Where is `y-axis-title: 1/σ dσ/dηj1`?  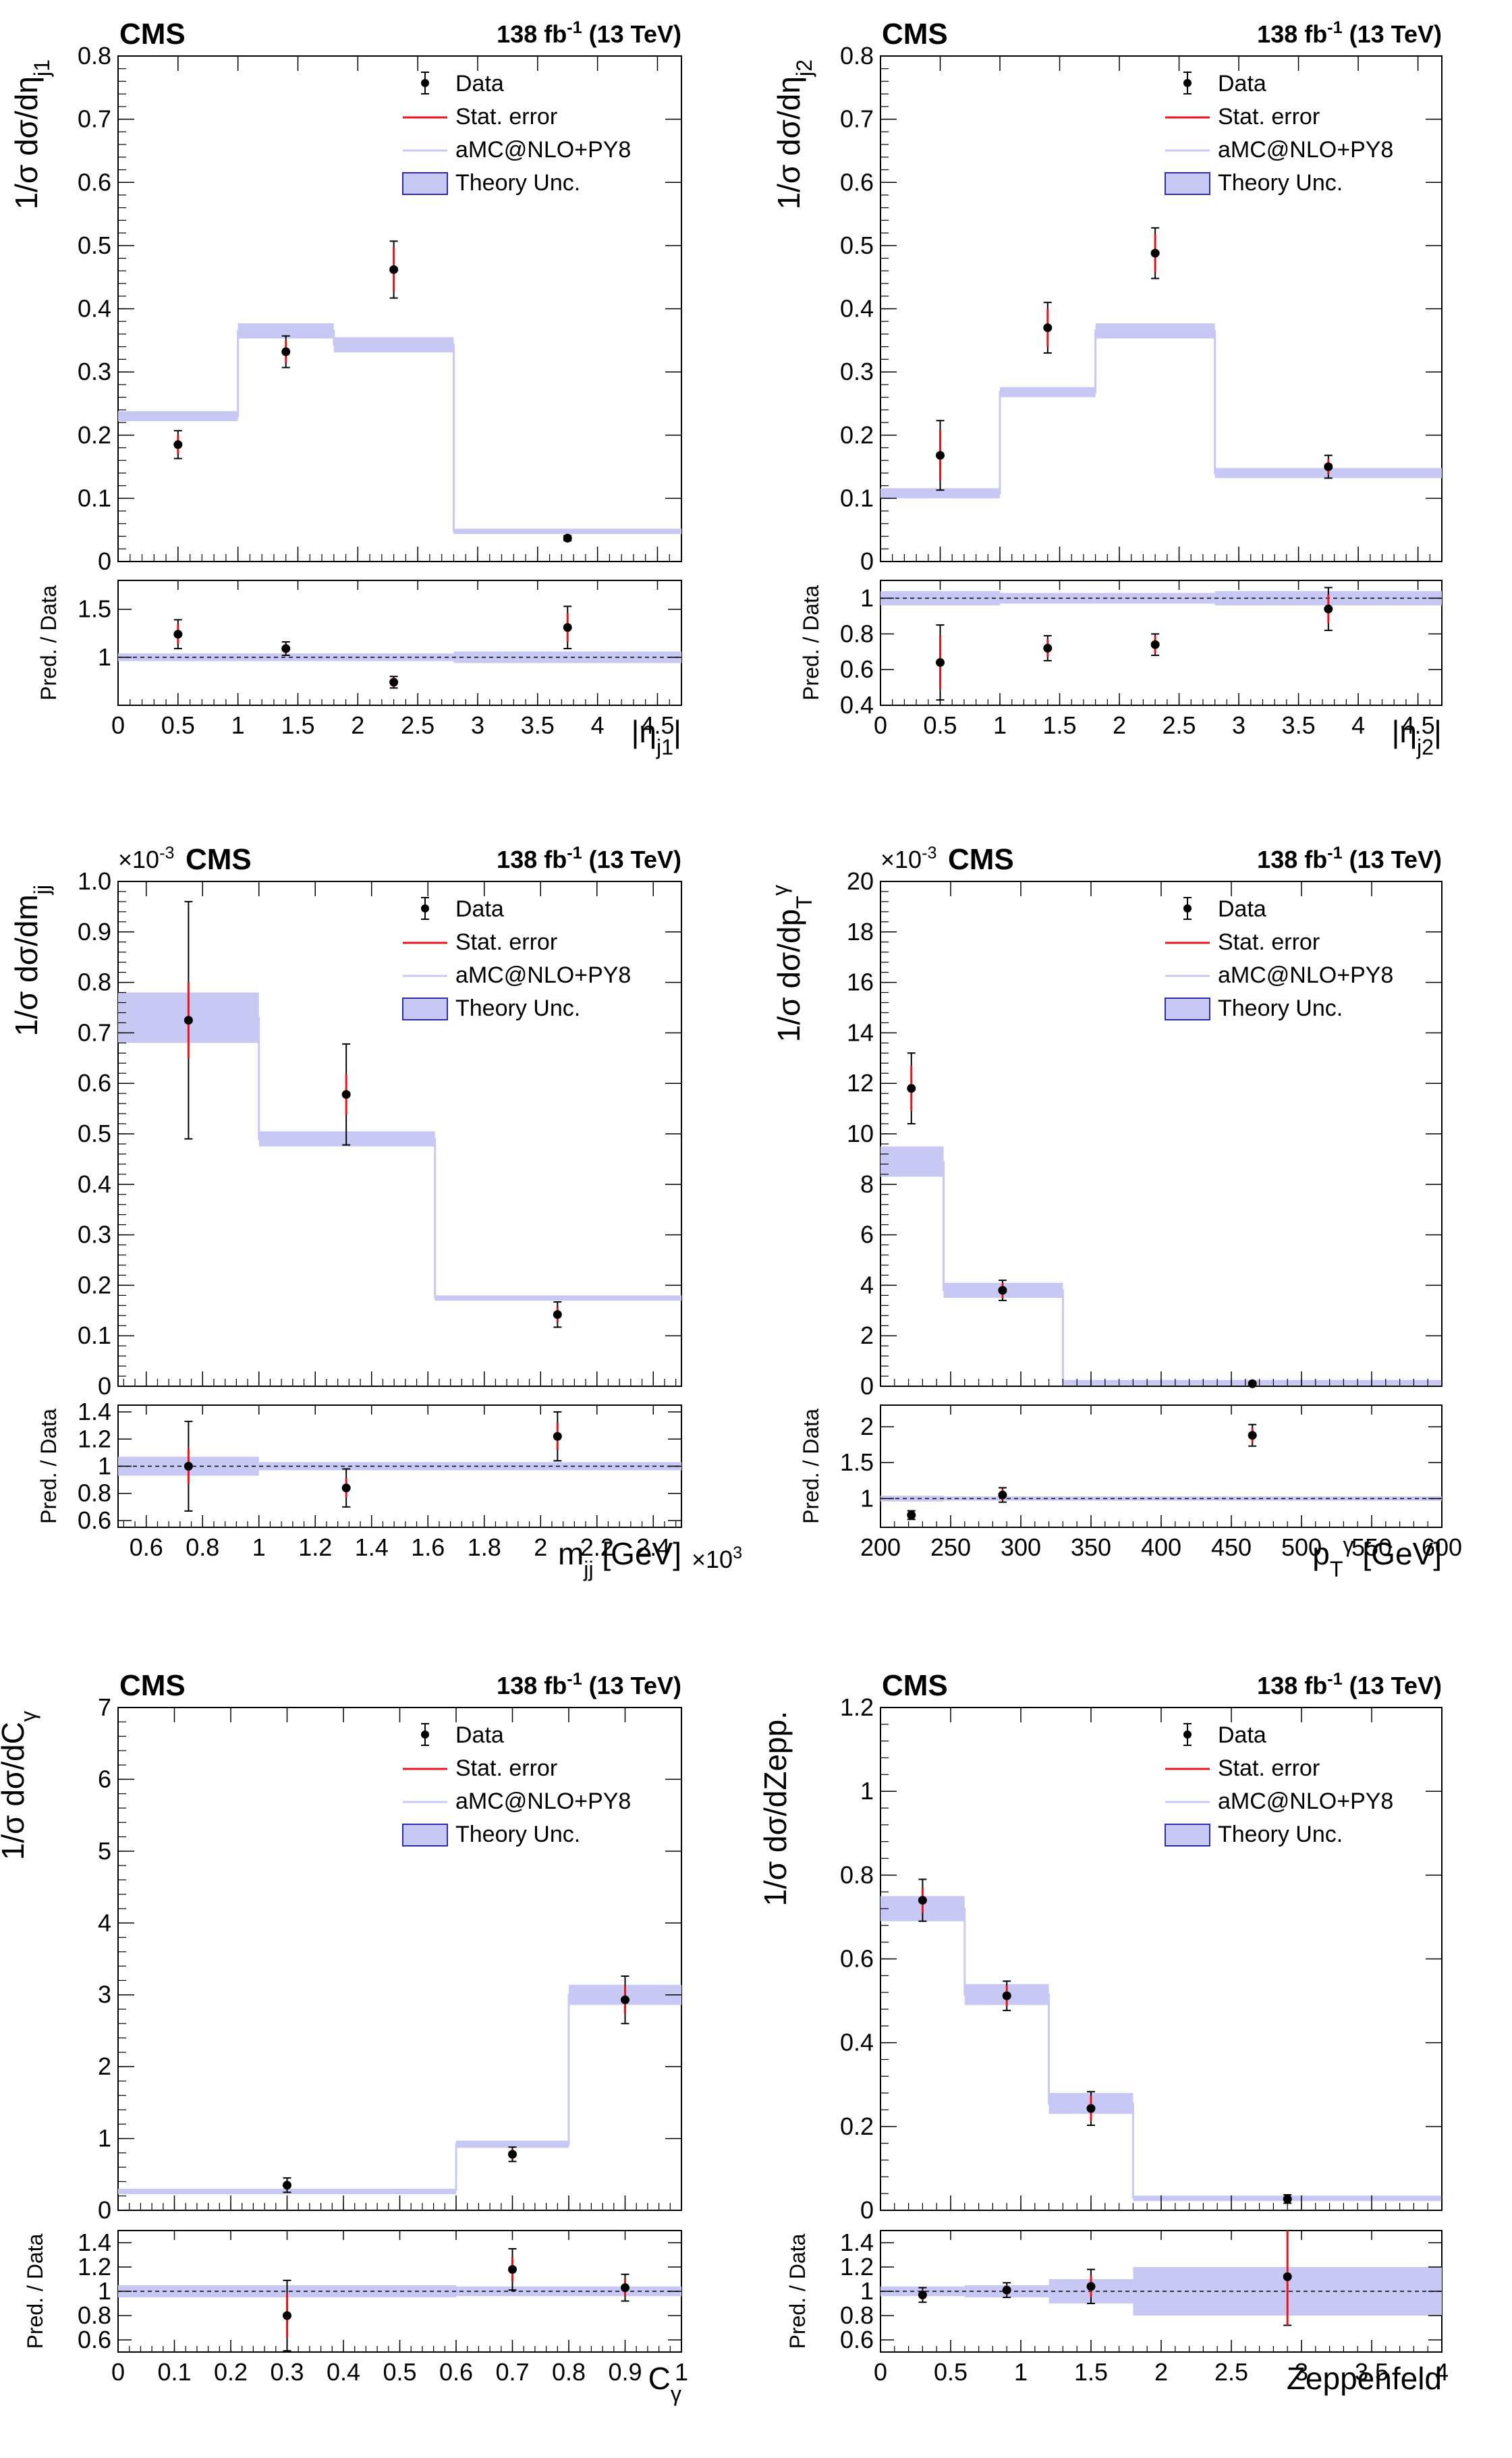 y-axis-title: 1/σ dσ/dηj1 is located at coordinates (31, 134).